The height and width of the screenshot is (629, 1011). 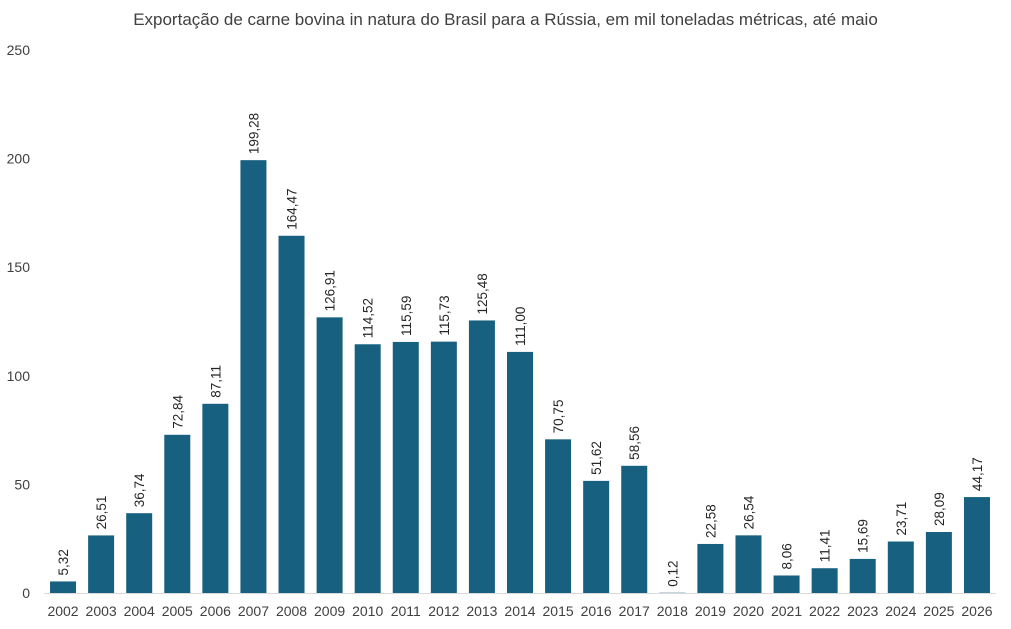 I want to click on bar-2004, so click(x=139, y=553).